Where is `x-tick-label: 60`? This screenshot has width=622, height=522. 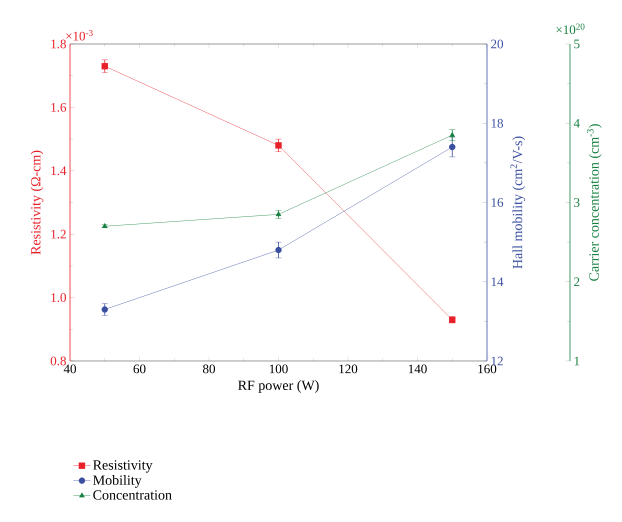
x-tick-label: 60 is located at coordinates (140, 369).